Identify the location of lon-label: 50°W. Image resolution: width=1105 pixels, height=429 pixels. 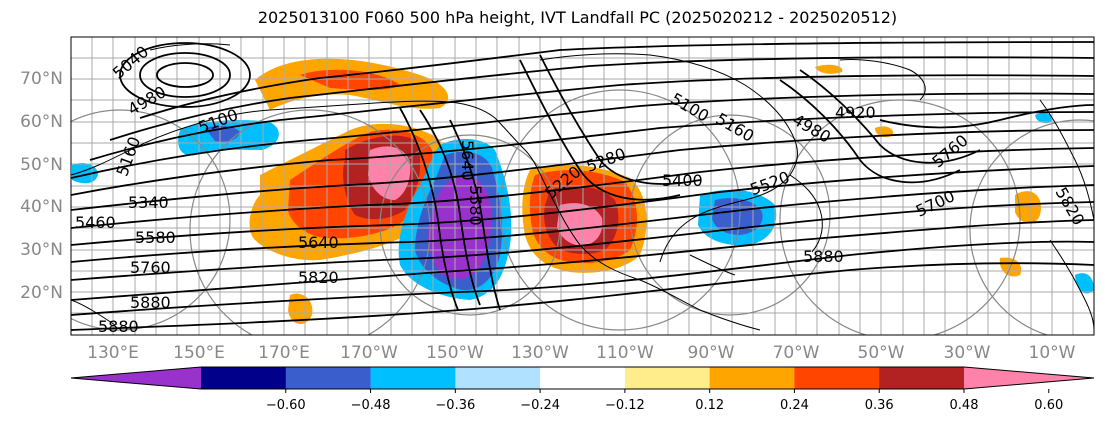
(881, 353).